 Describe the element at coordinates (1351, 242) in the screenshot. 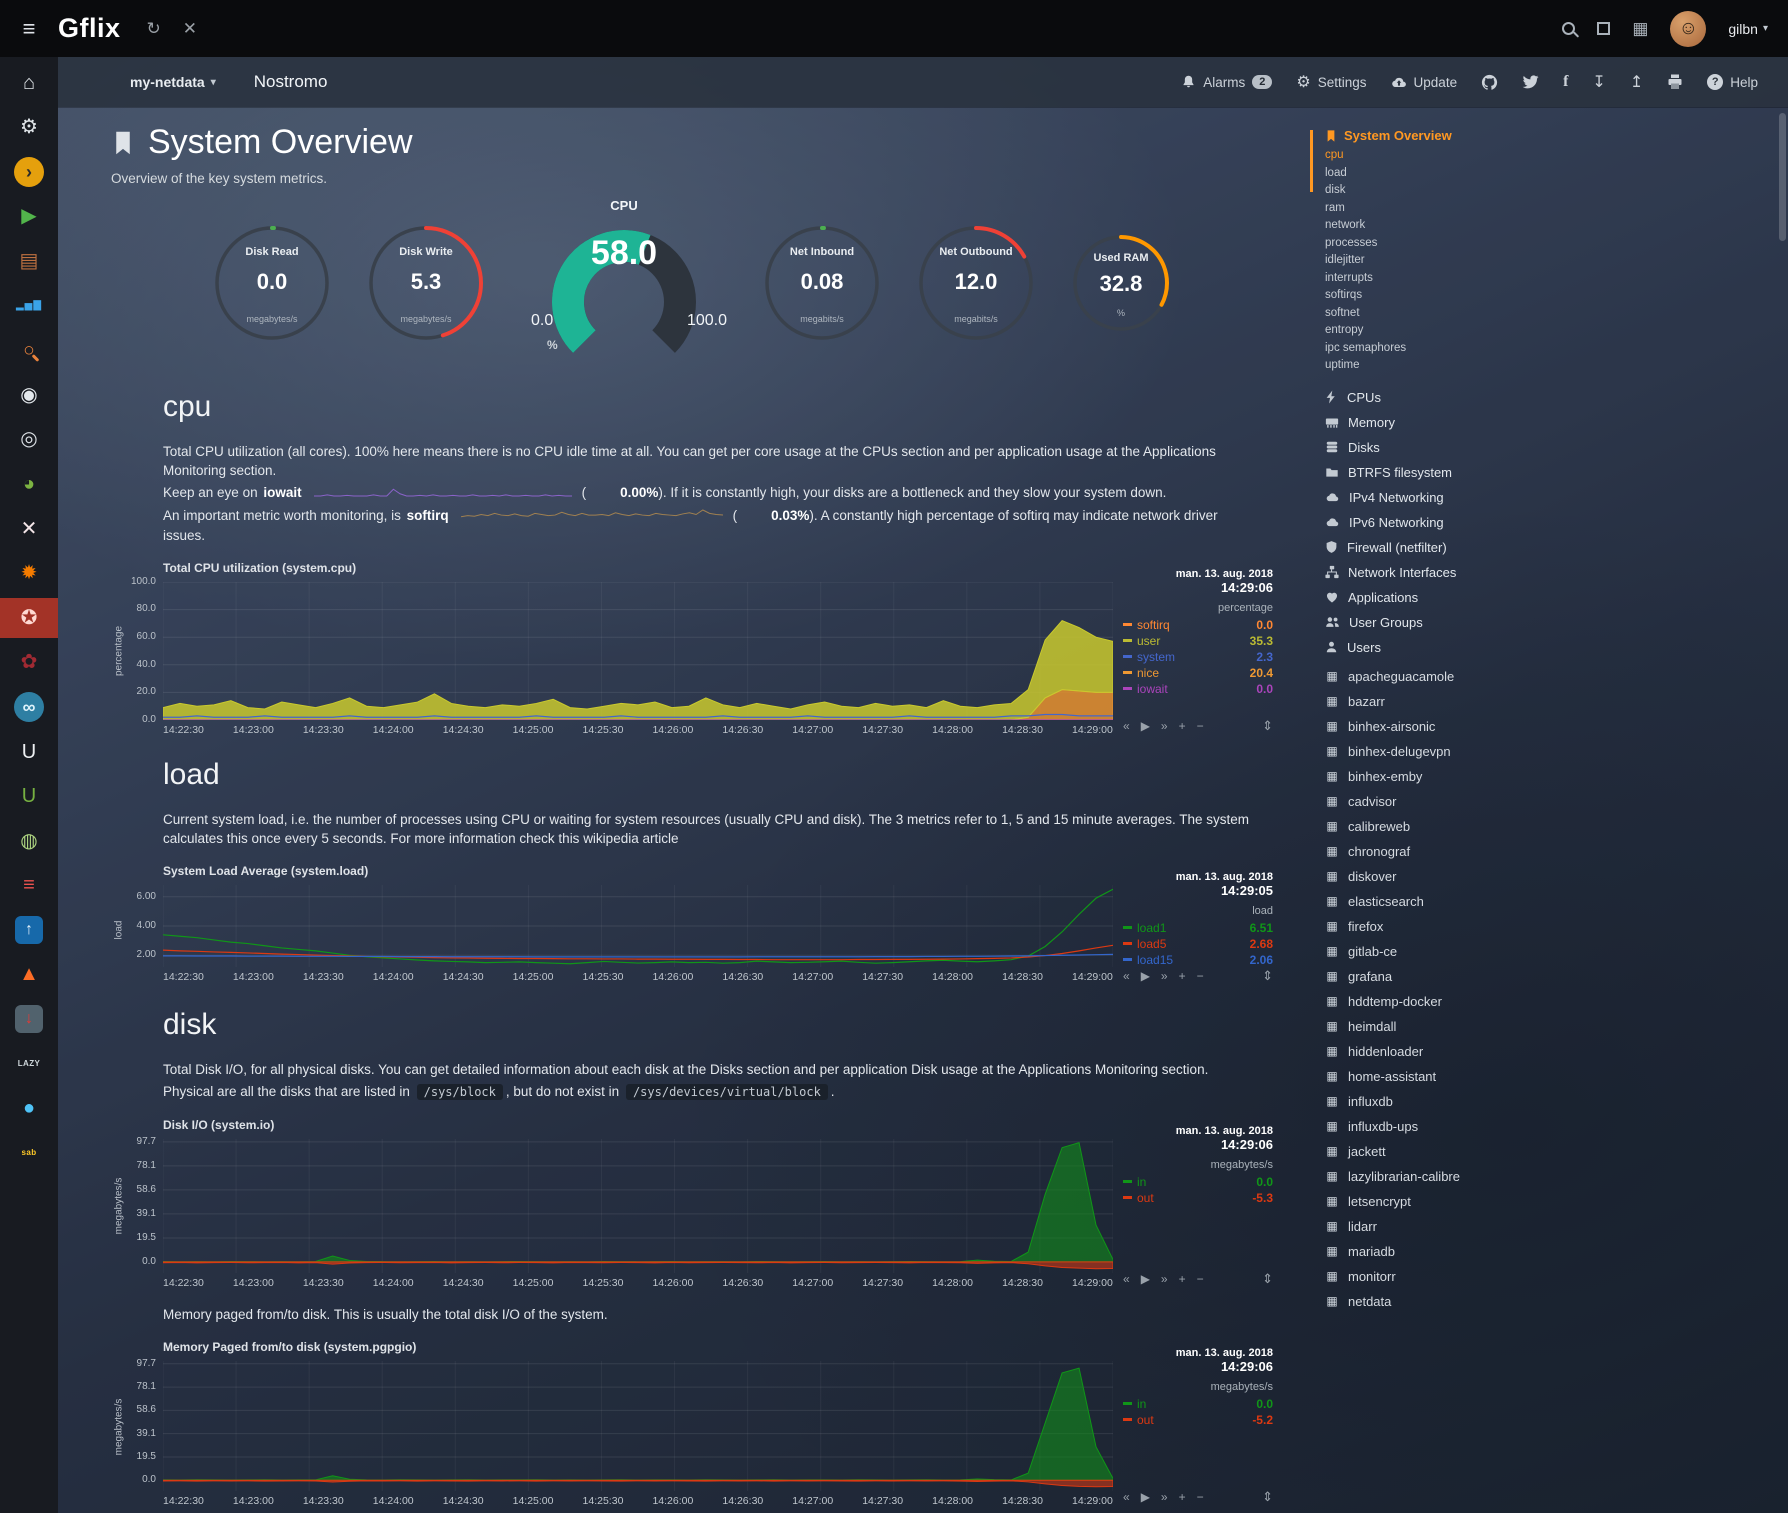

I see `nav-sub-item: processes` at that location.